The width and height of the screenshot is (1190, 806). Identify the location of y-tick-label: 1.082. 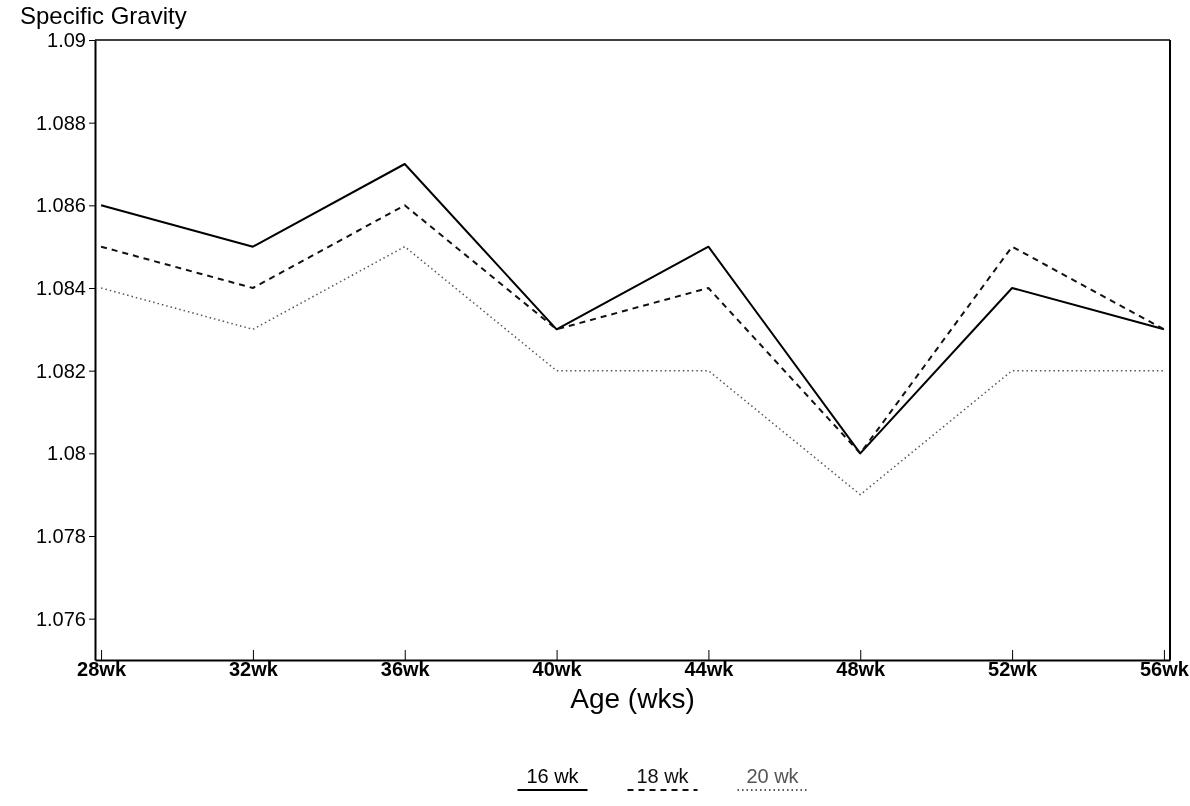
(60, 370).